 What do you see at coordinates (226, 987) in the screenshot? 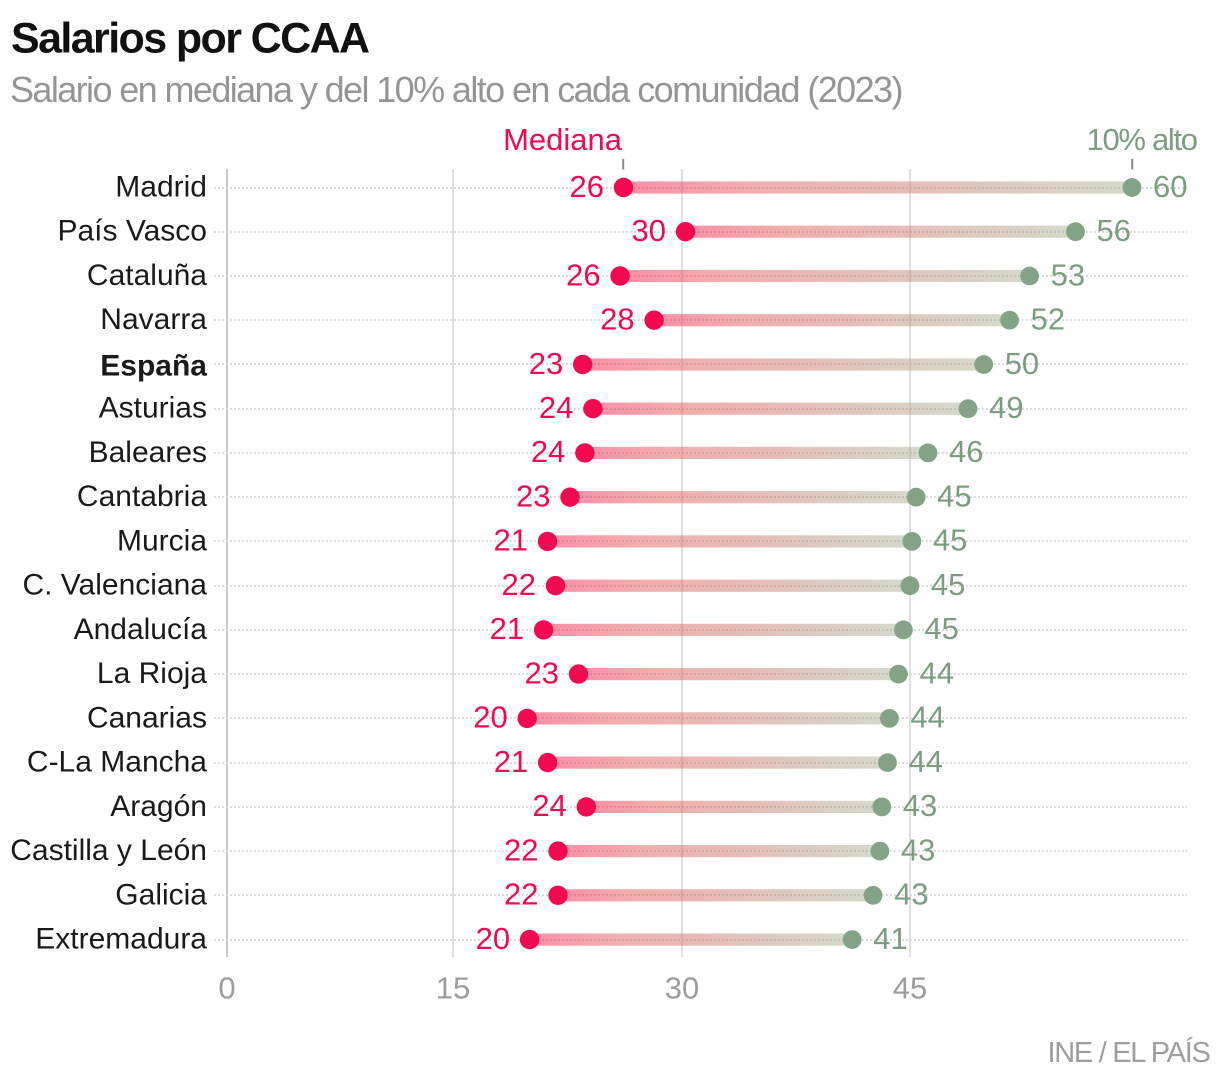
I see `svg-text: 0` at bounding box center [226, 987].